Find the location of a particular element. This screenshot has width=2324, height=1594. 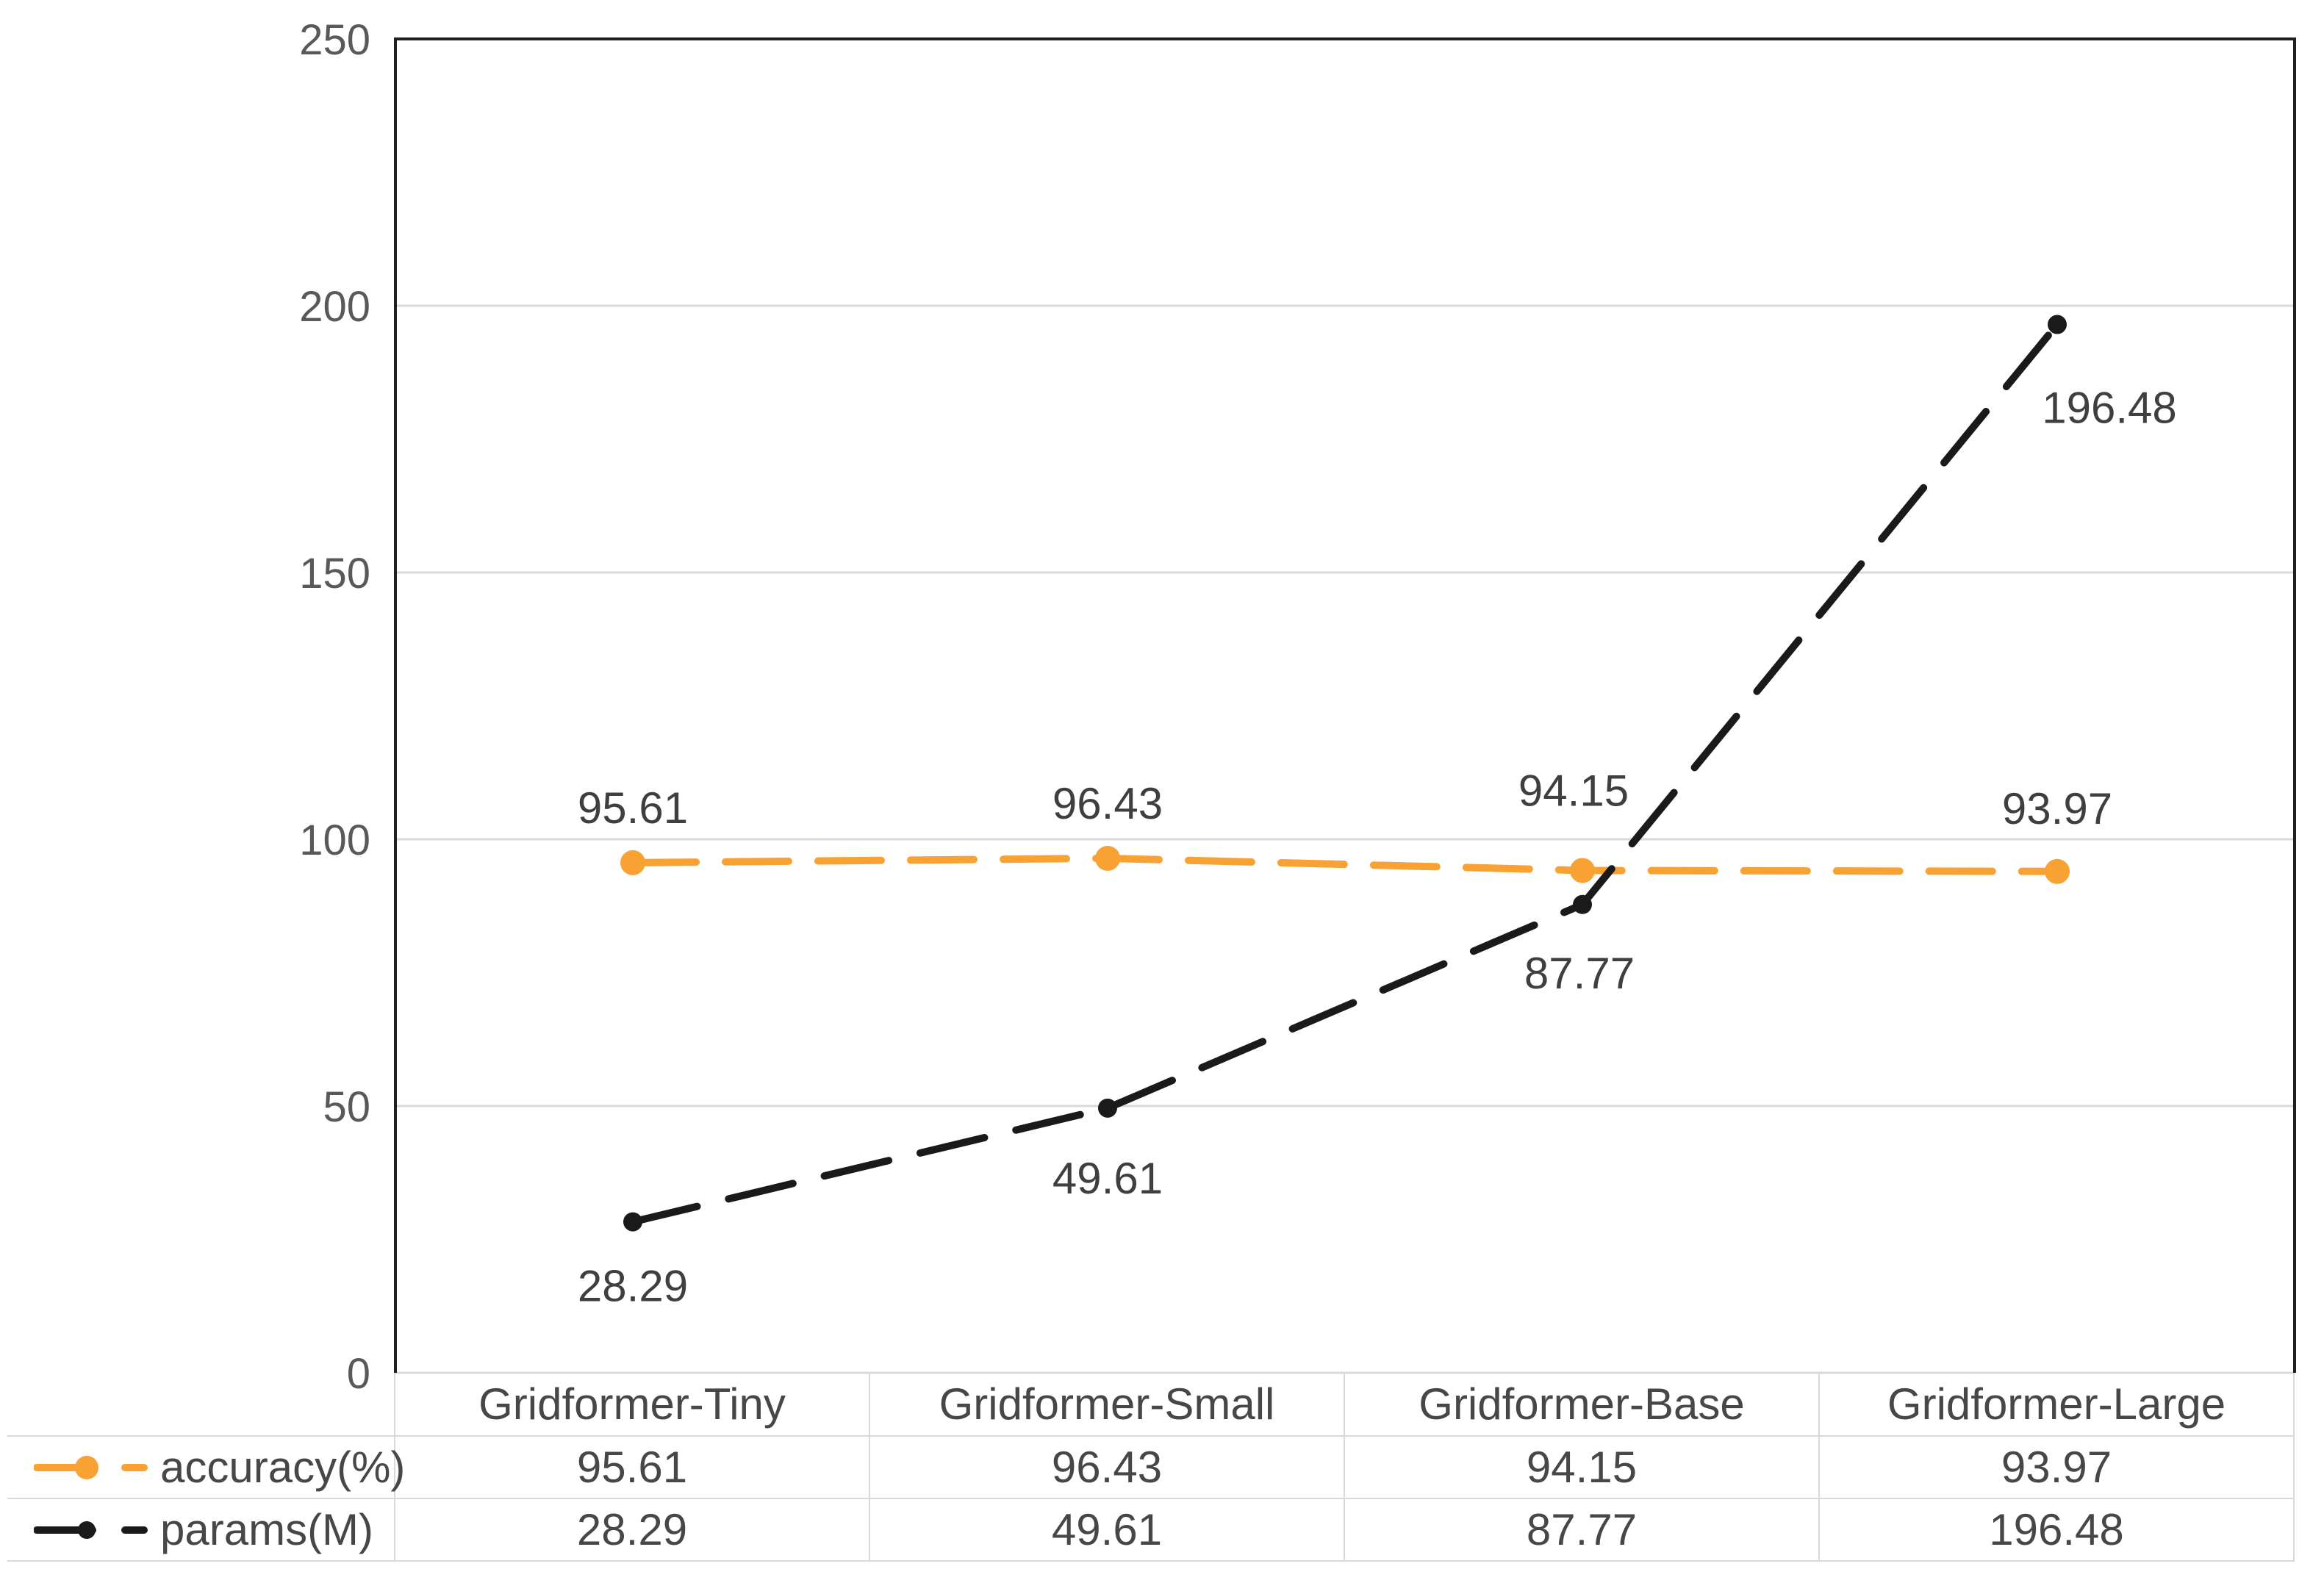

y-axis-tick-label: 250 is located at coordinates (334, 40).